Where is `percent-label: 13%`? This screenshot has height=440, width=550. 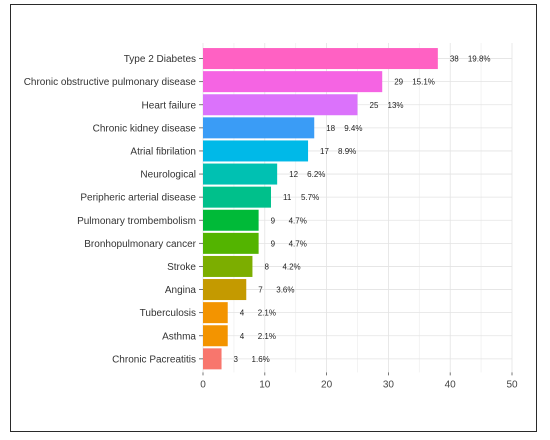
percent-label: 13% is located at coordinates (396, 105).